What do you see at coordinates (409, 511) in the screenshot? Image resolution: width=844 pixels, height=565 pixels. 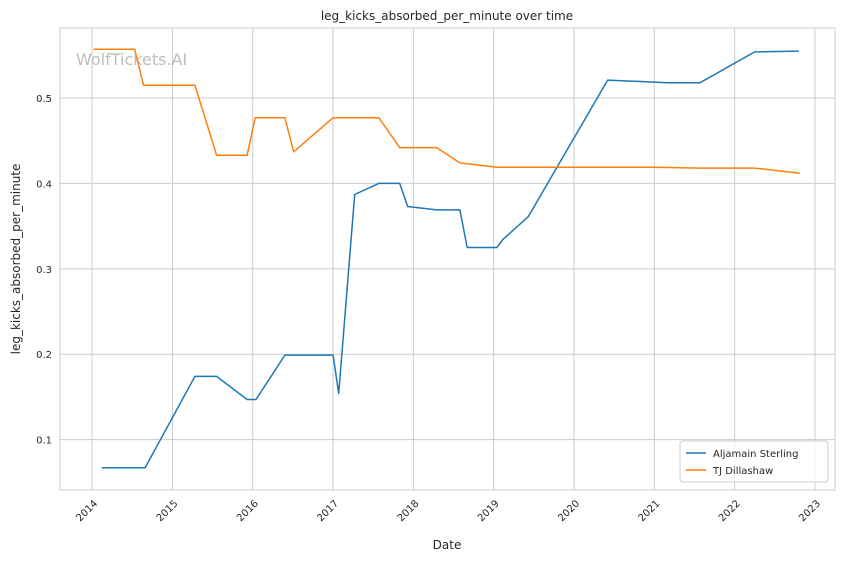 I see `x-tick-label: 2018` at bounding box center [409, 511].